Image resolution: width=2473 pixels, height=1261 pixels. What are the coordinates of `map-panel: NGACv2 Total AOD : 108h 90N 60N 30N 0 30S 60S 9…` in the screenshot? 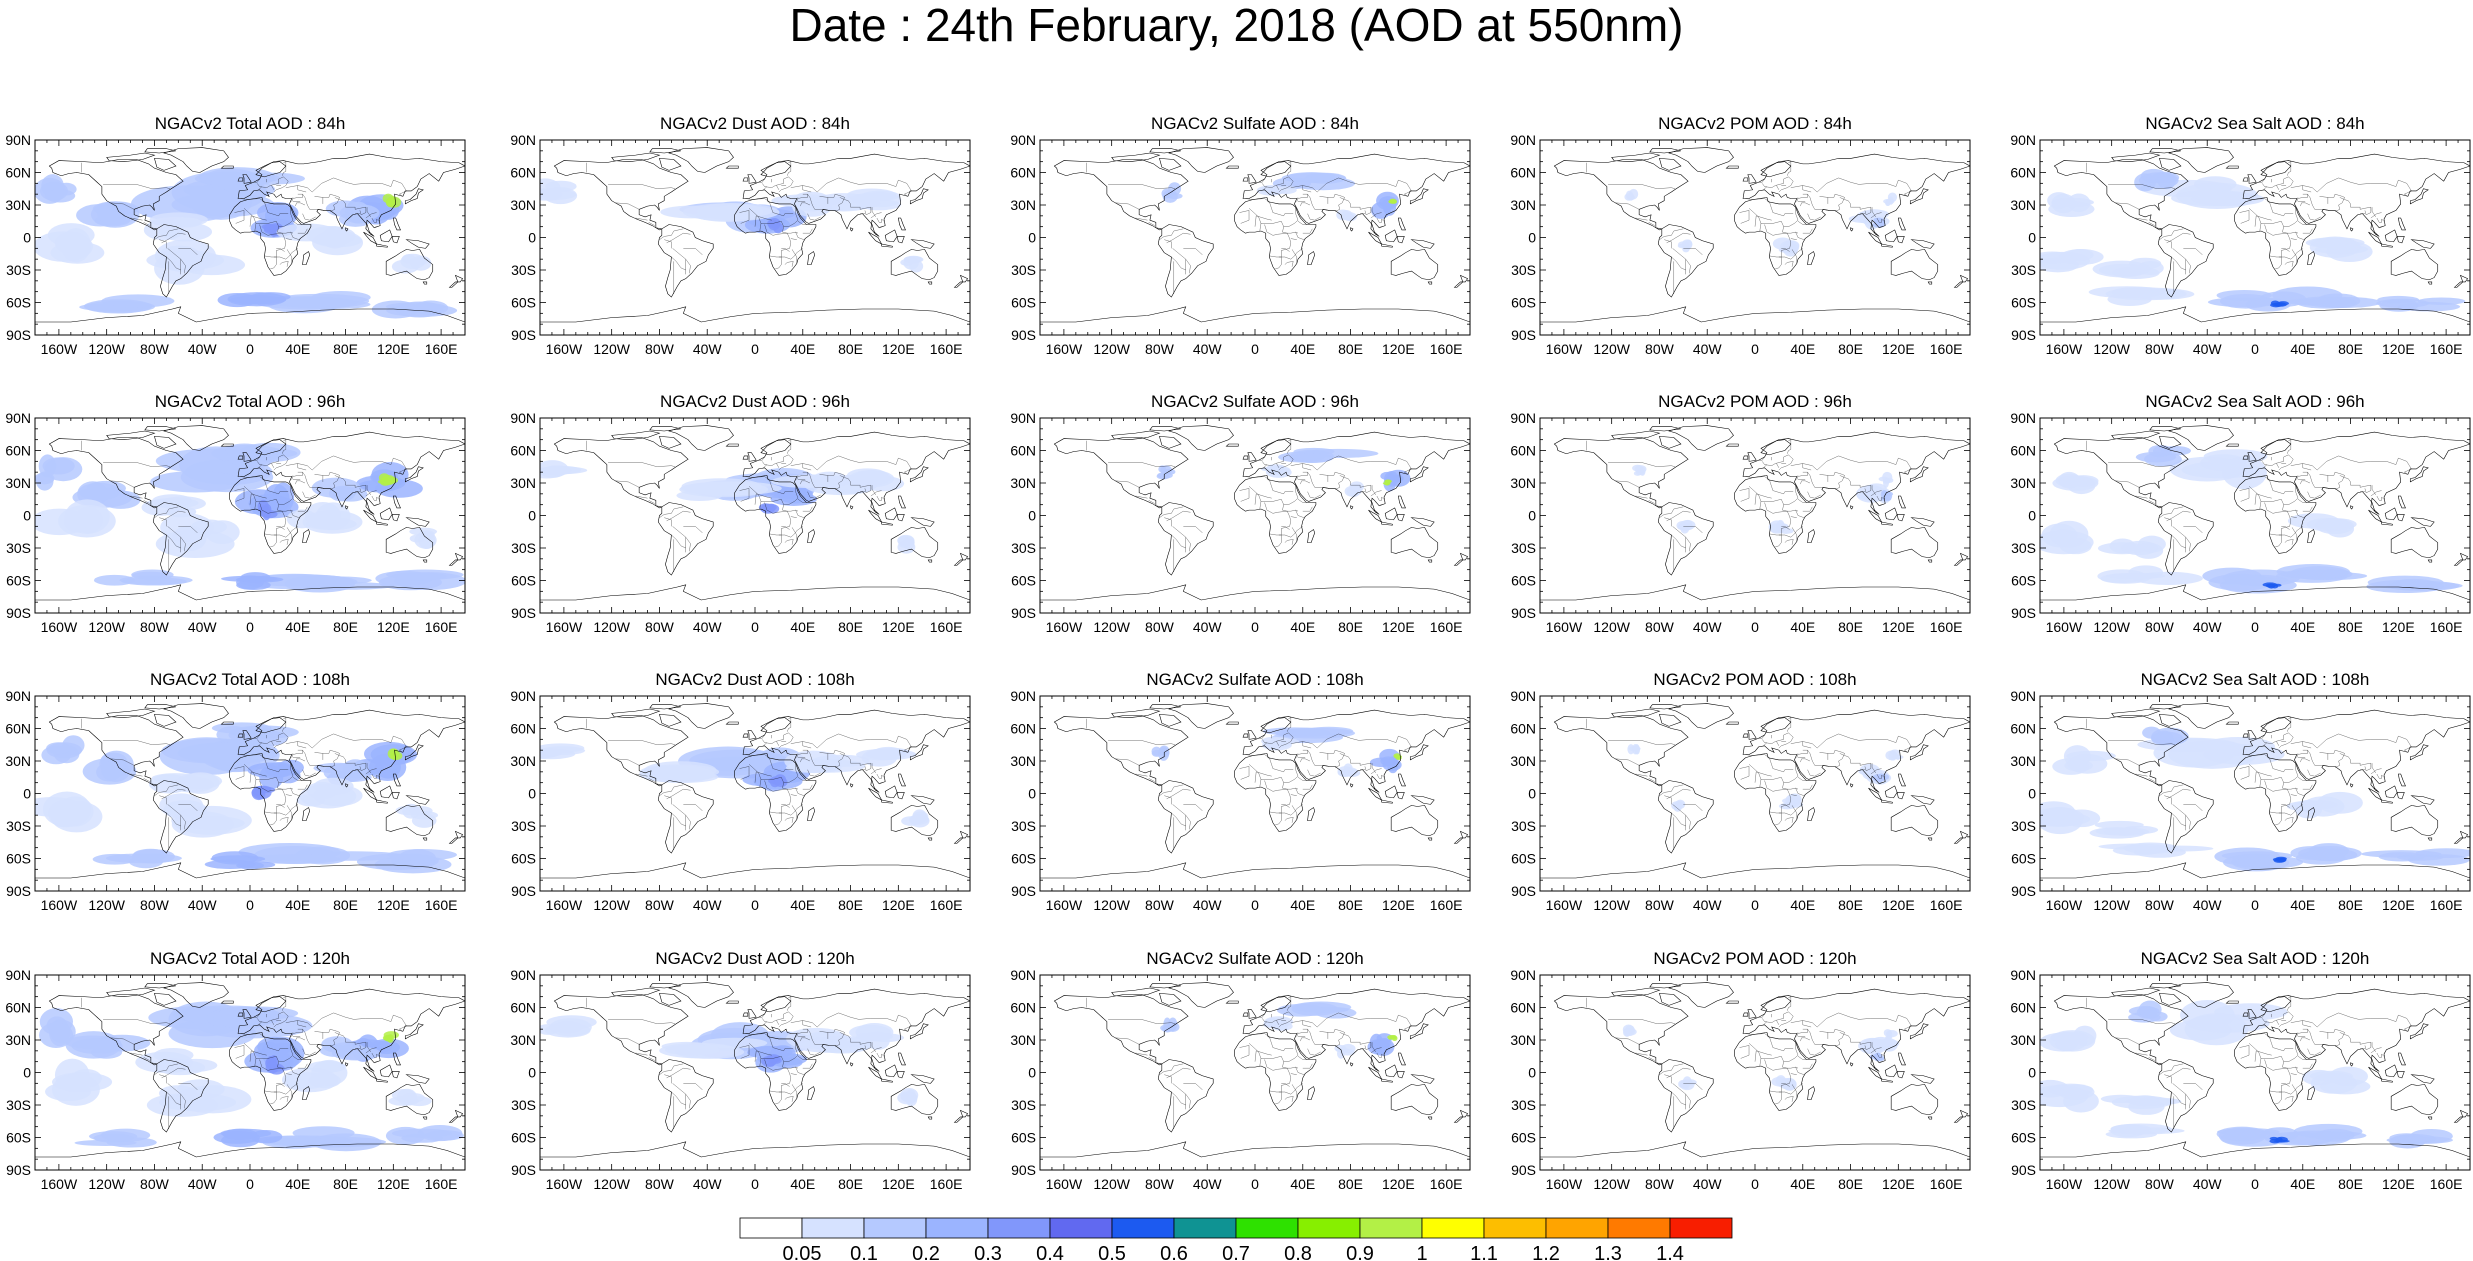 It's located at (235, 791).